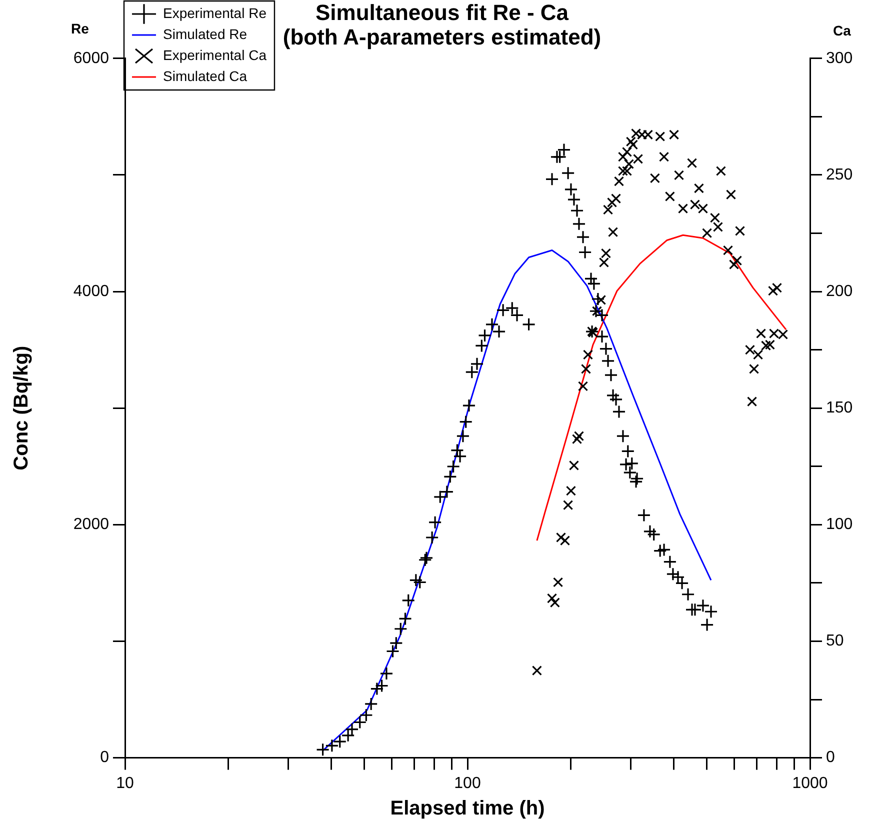 The height and width of the screenshot is (827, 884). What do you see at coordinates (21, 408) in the screenshot?
I see `y-axis-title: Conc (Bq/kg)` at bounding box center [21, 408].